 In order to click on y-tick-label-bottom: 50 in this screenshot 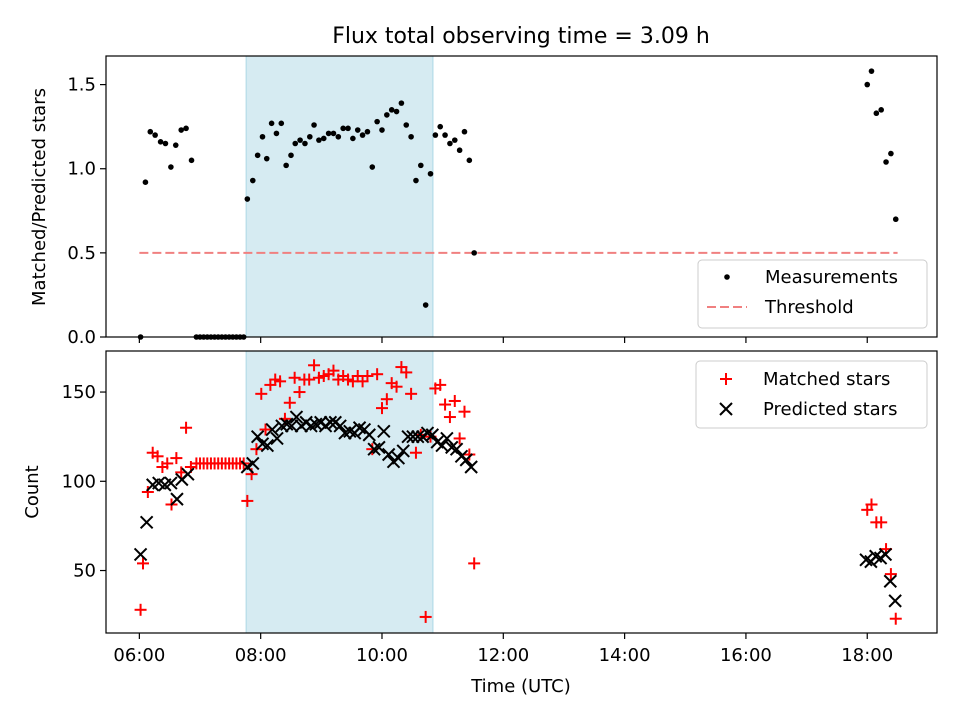, I will do `click(84, 571)`.